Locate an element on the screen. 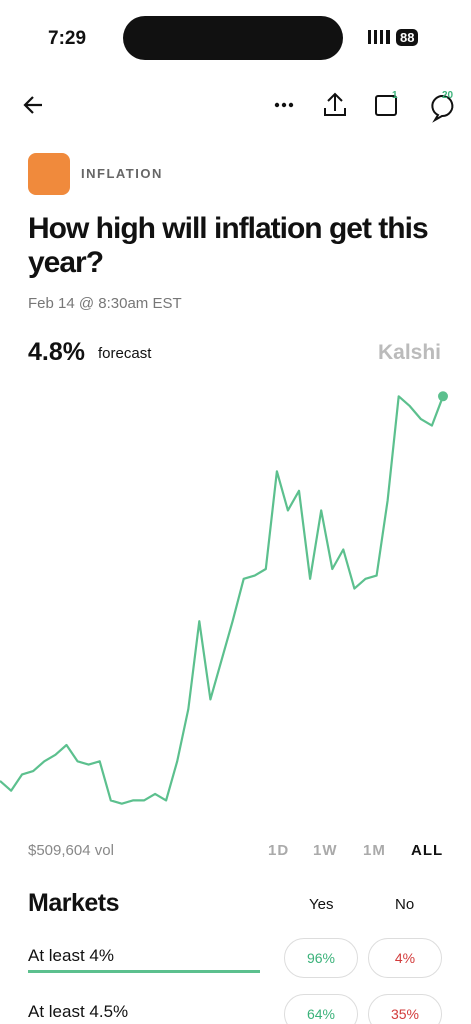  yes-header: Yes is located at coordinates (321, 904).